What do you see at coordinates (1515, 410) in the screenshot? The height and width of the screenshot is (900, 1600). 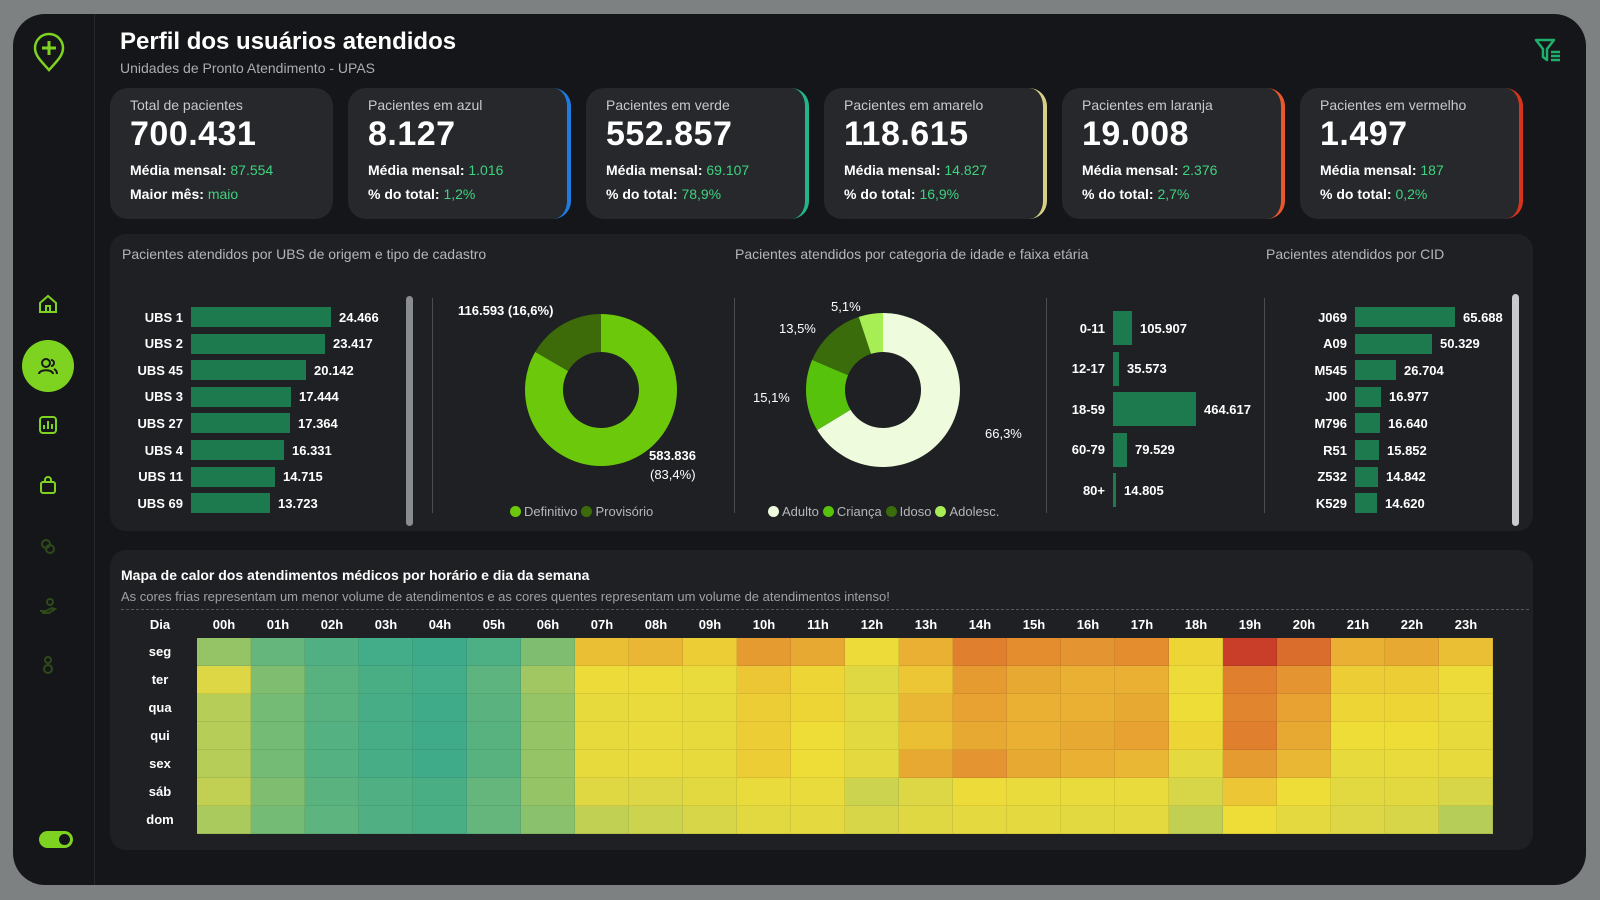 I see `cid-scrollbar` at bounding box center [1515, 410].